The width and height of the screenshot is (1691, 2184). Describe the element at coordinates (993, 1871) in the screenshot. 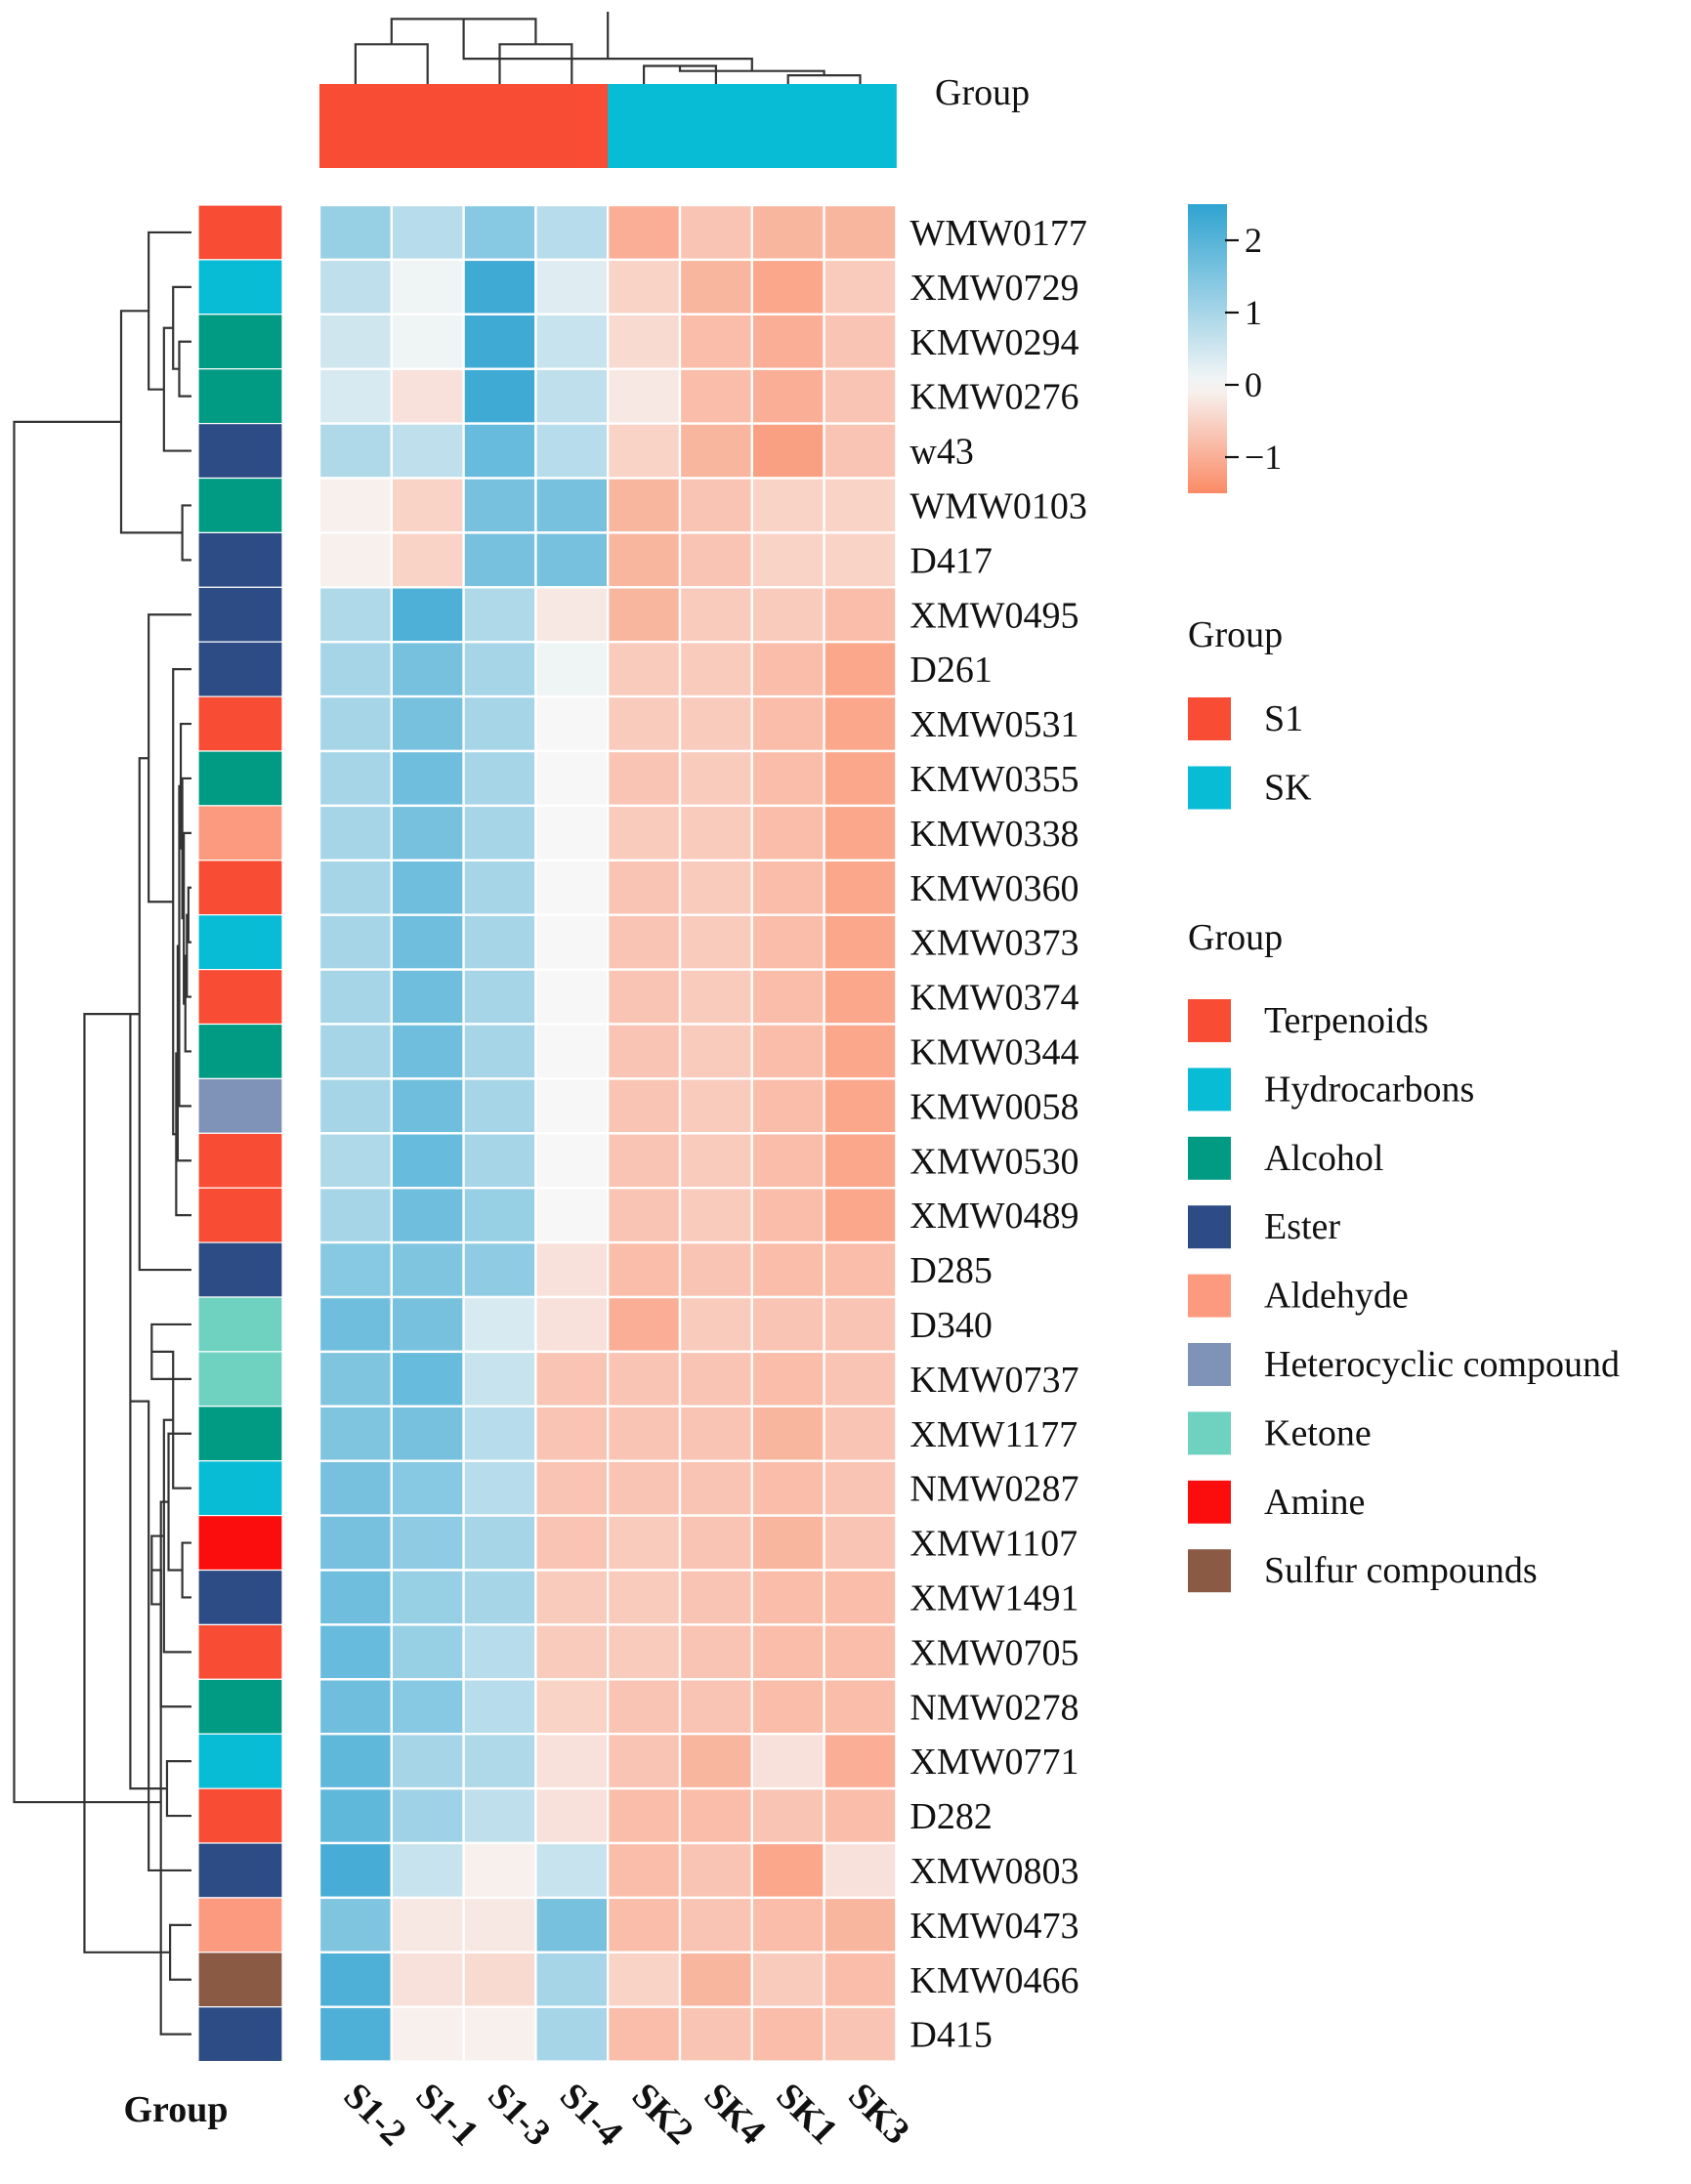

I see `row-label: XMW0803` at that location.